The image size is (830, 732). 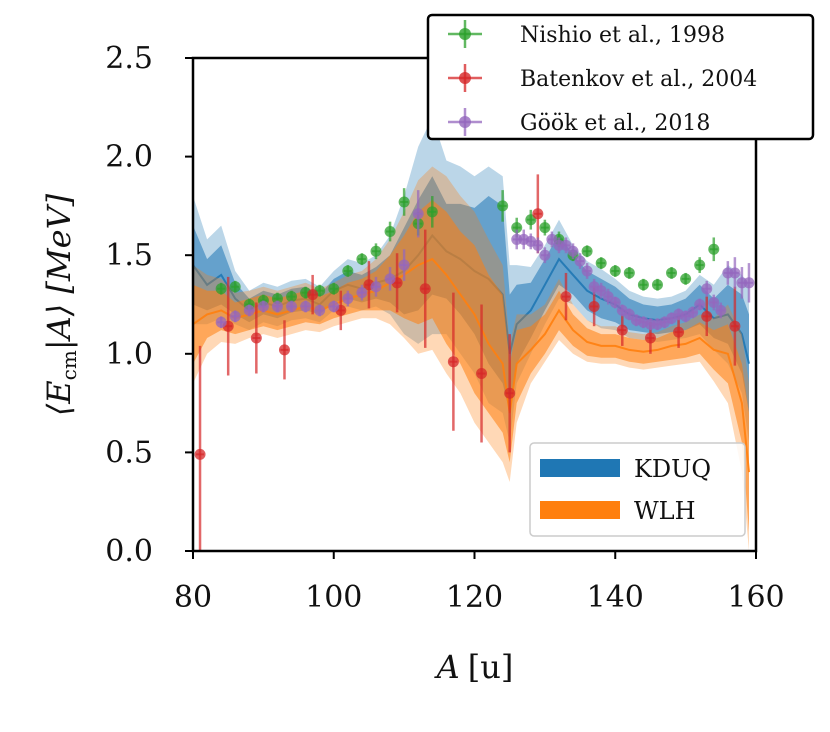 I want to click on legend-label: Nishio et al., 1998, so click(x=622, y=35).